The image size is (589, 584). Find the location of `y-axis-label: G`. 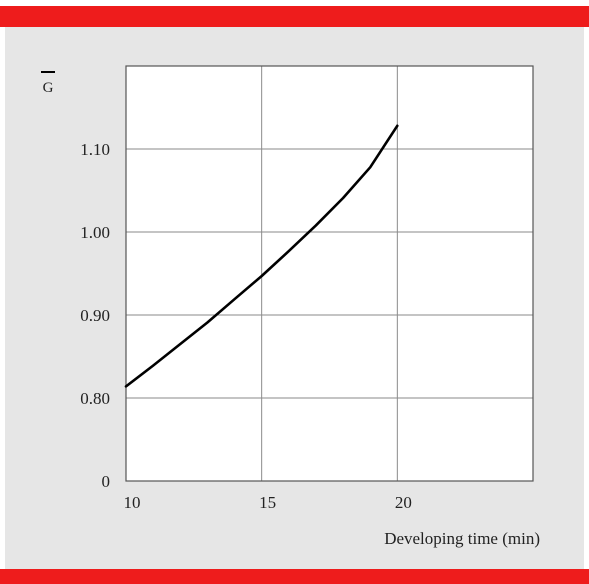

y-axis-label: G is located at coordinates (48, 88).